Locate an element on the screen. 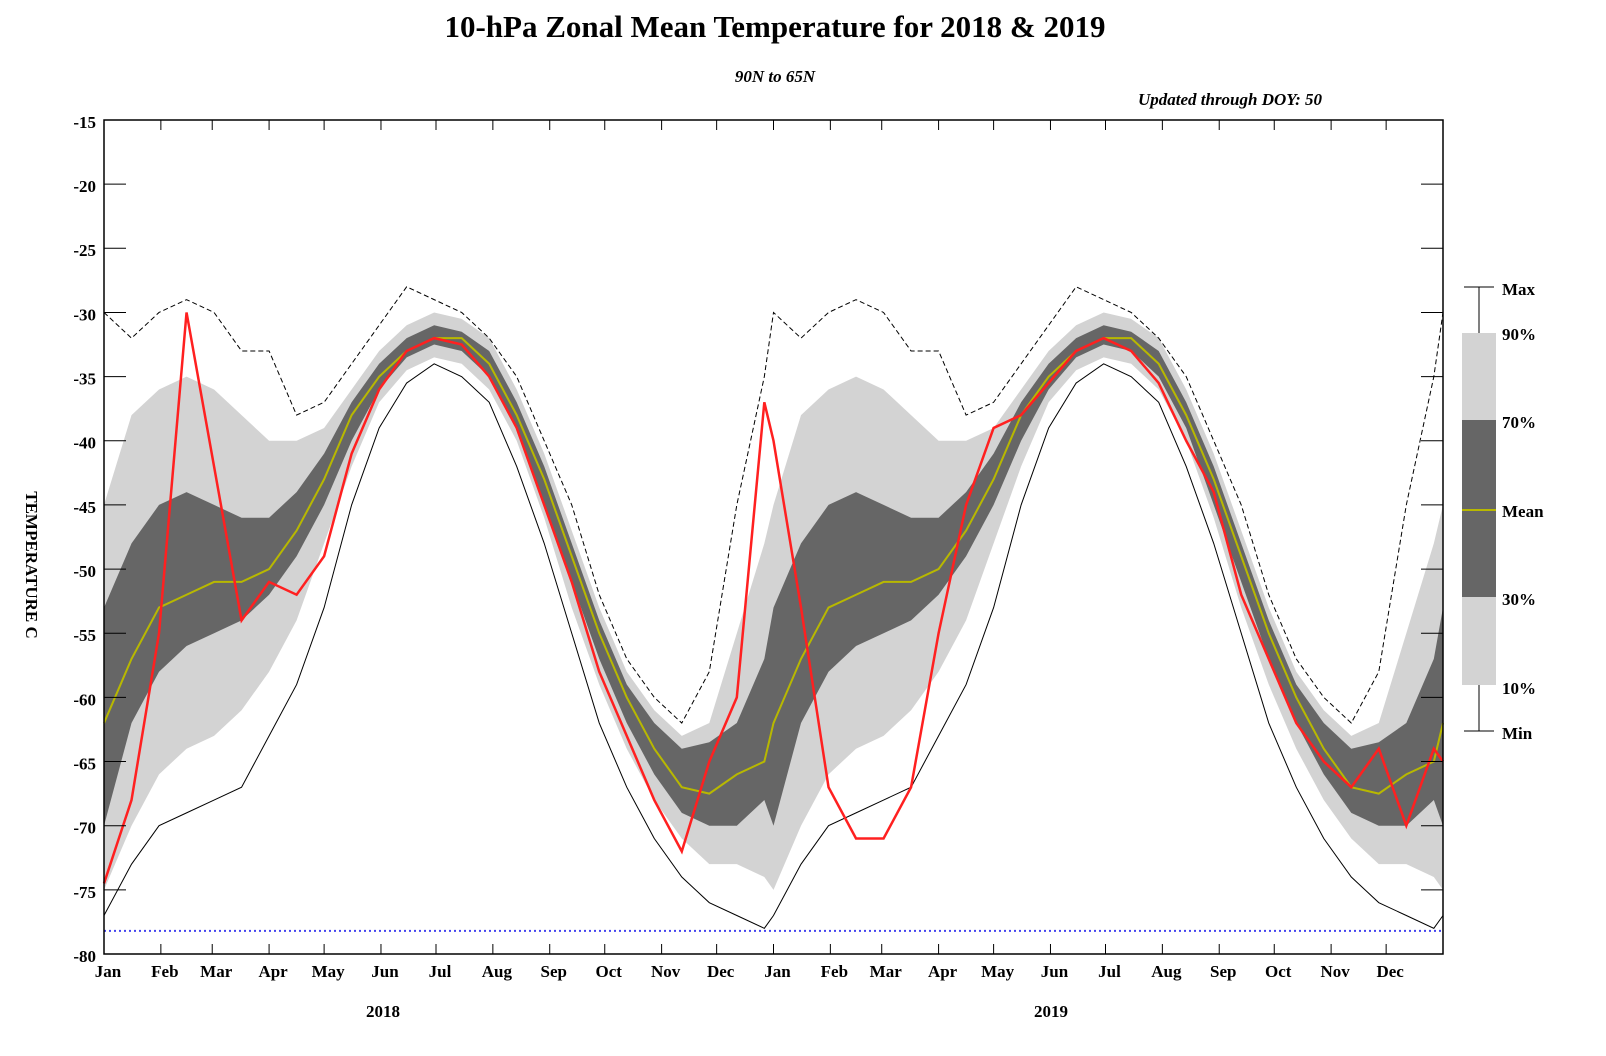 The height and width of the screenshot is (1056, 1606). legend-label: 30% is located at coordinates (1519, 599).